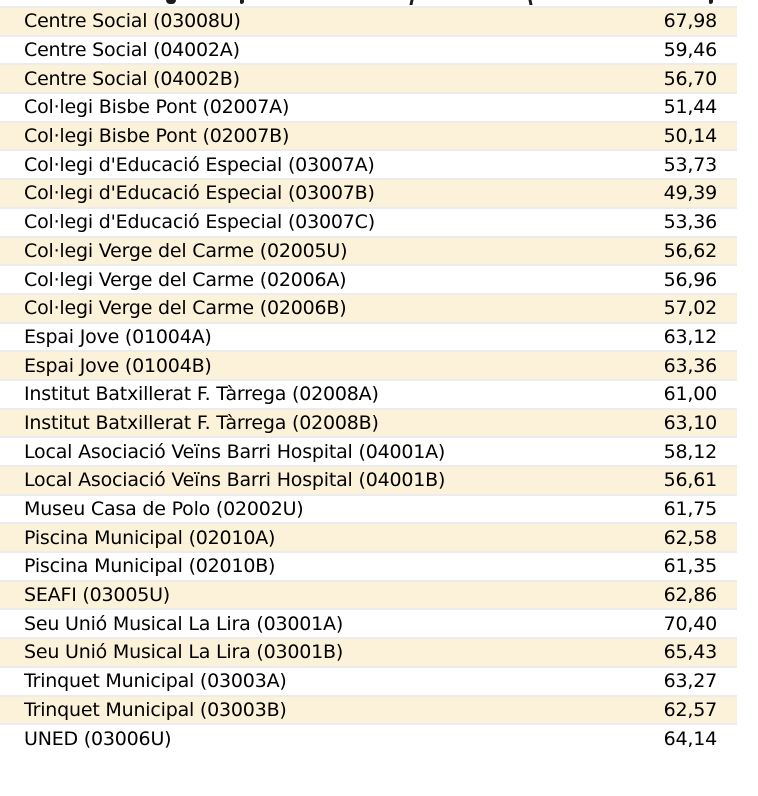  What do you see at coordinates (157, 107) in the screenshot?
I see `polling-station-name: Col·legi Bisbe Pont (02007A)` at bounding box center [157, 107].